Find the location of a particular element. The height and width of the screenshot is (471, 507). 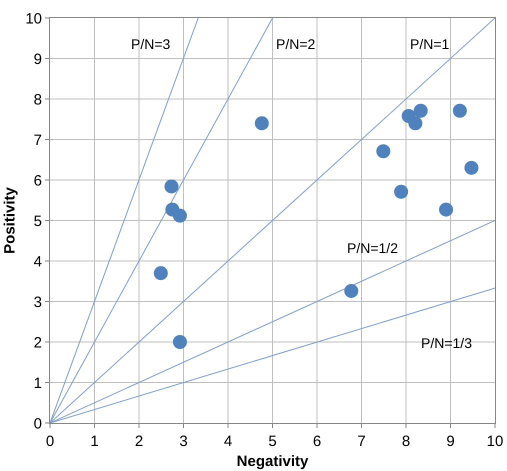

x-tick-label: 9 is located at coordinates (450, 441).